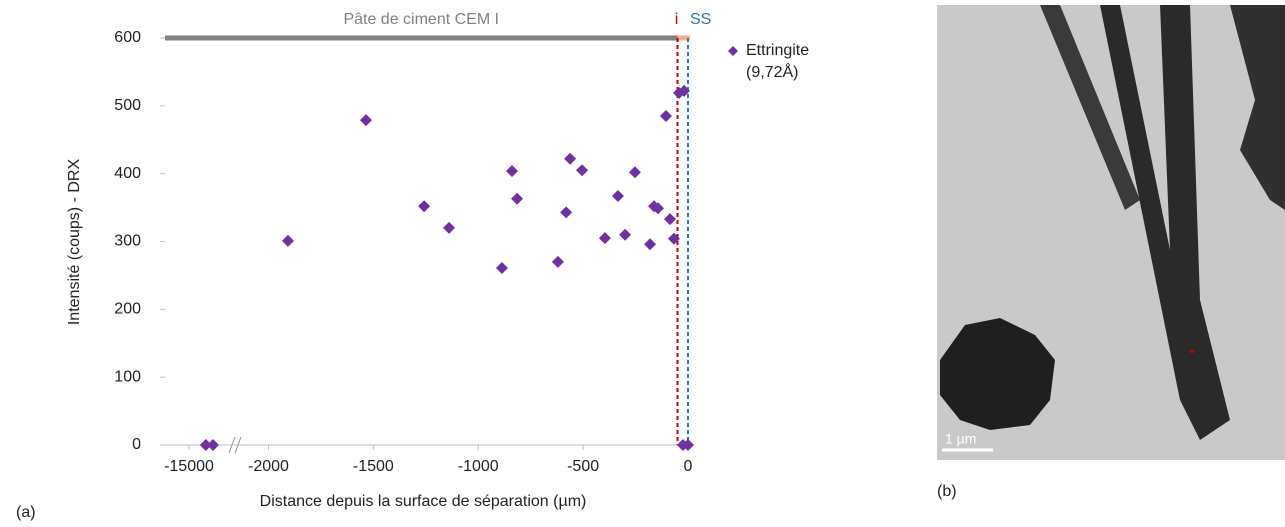 The height and width of the screenshot is (527, 1285). Describe the element at coordinates (127, 376) in the screenshot. I see `y-tick-label: 100` at that location.